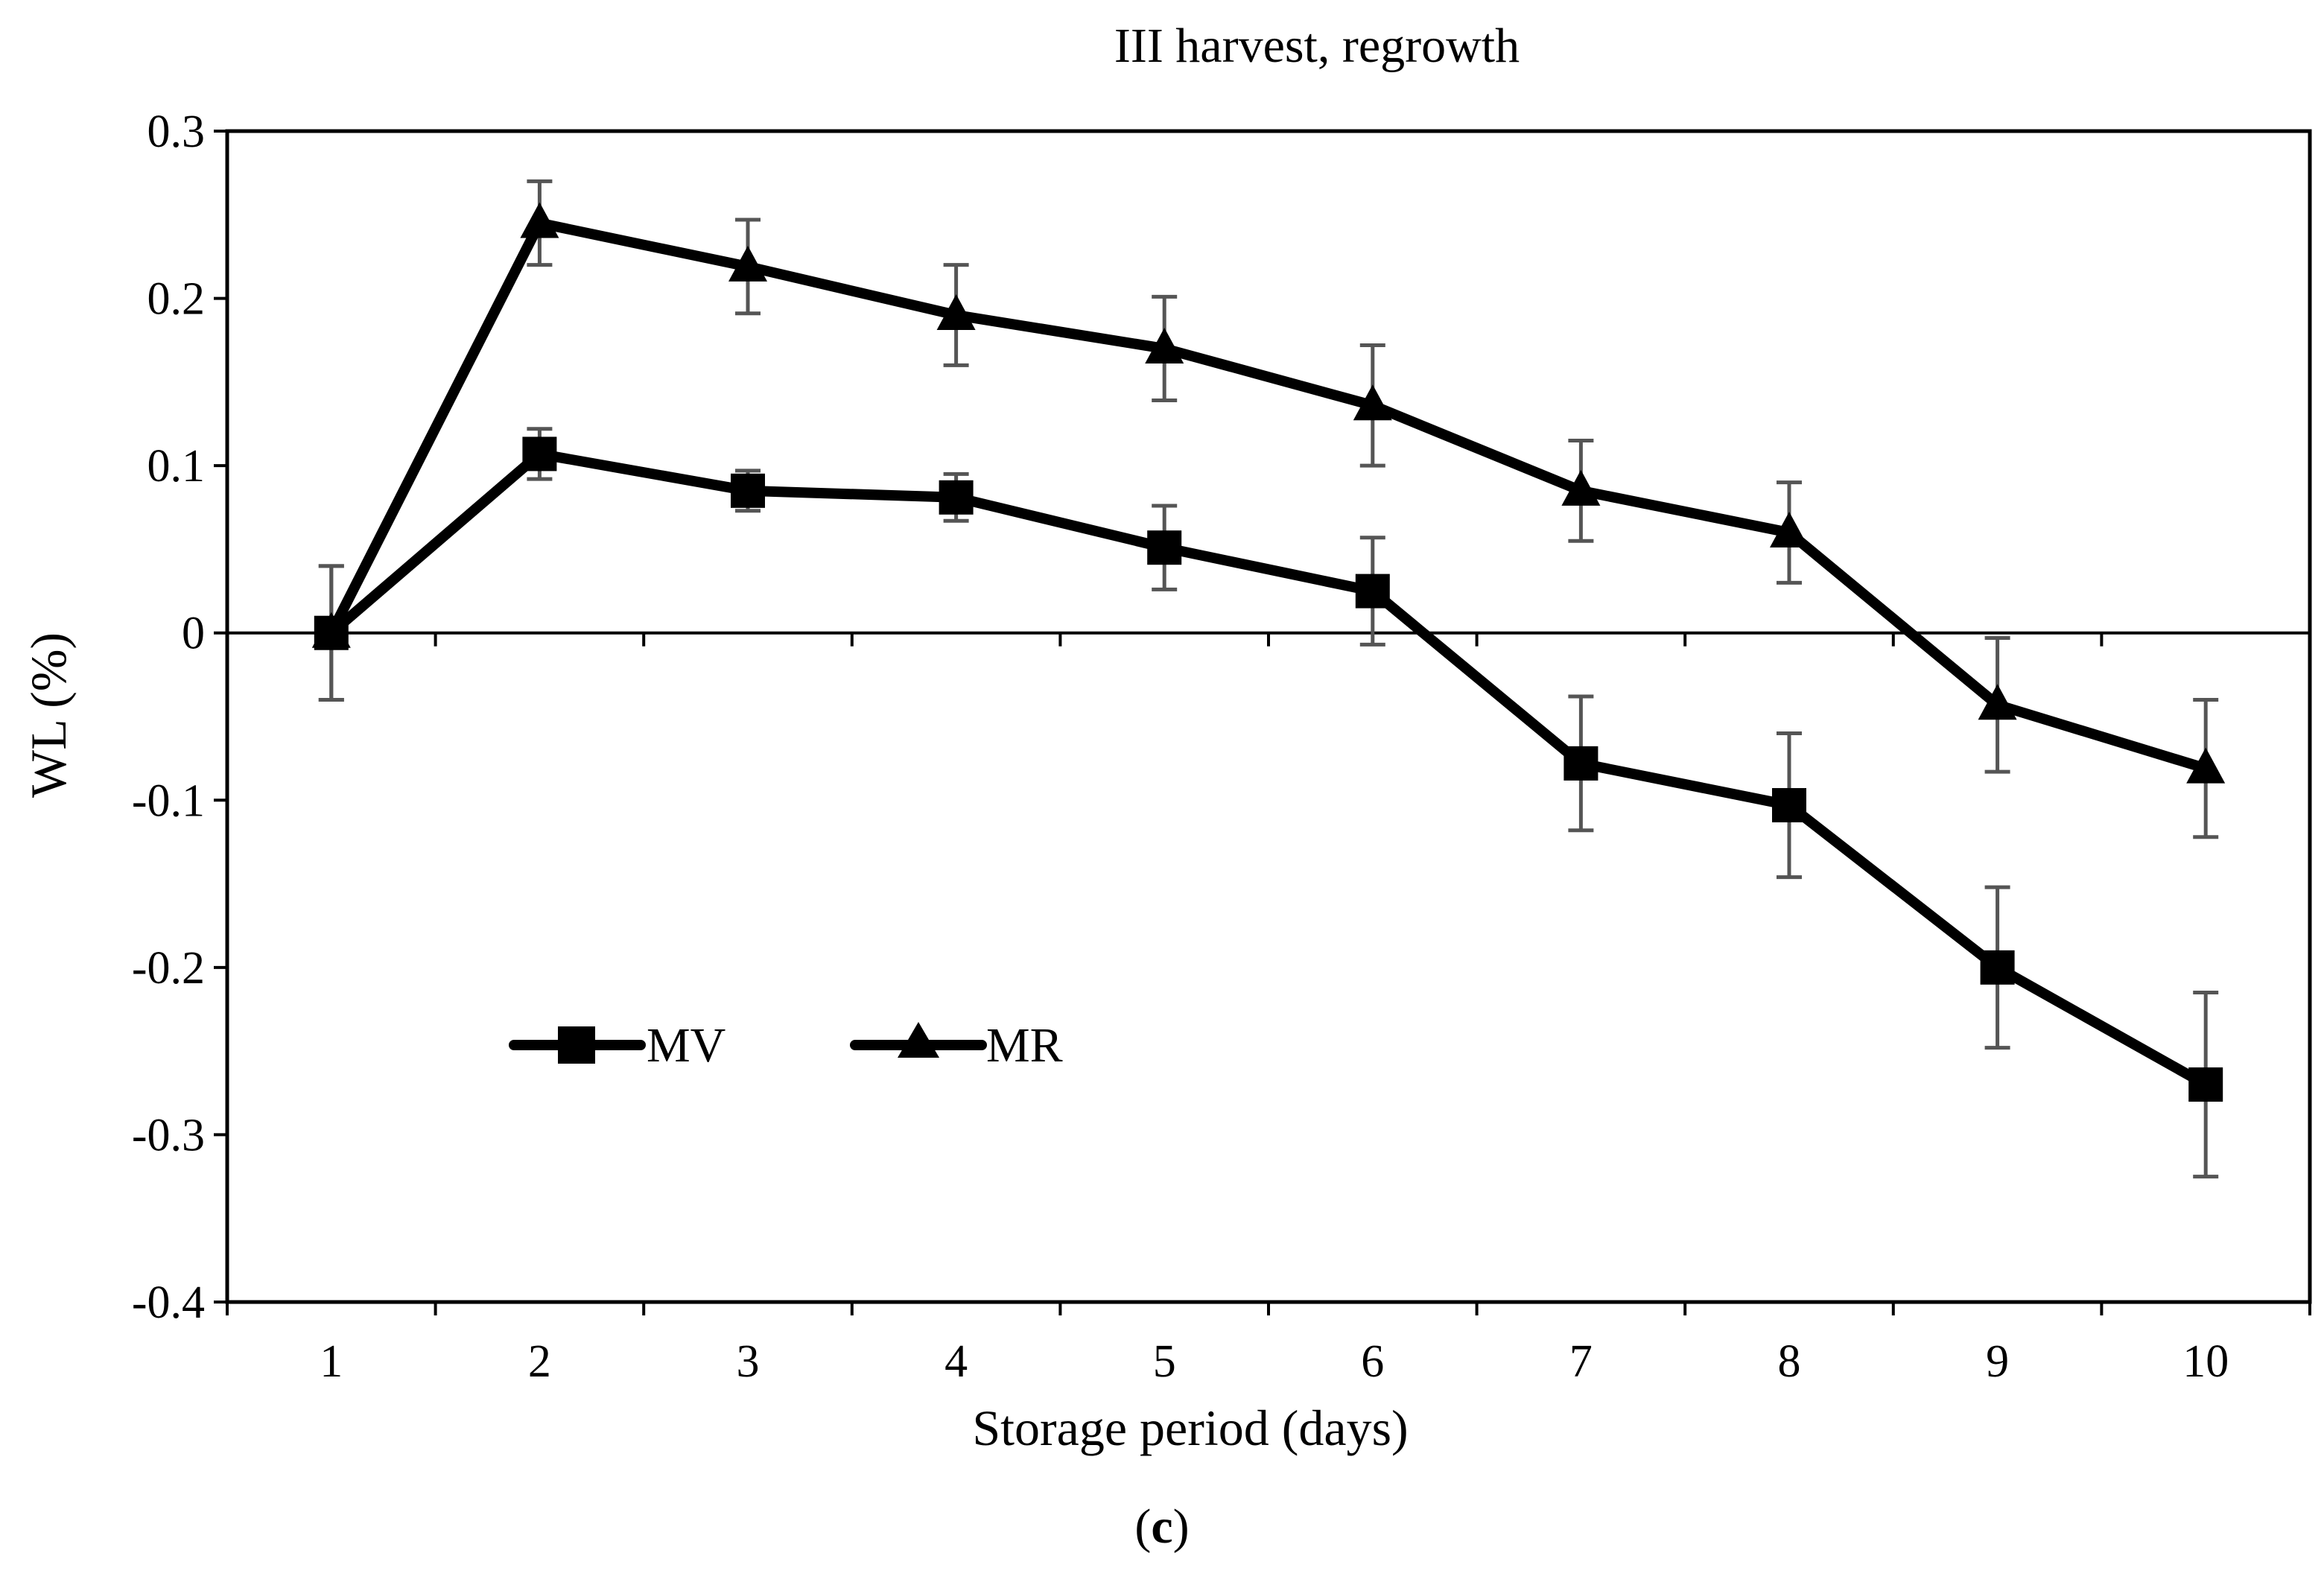  Describe the element at coordinates (49, 715) in the screenshot. I see `y-axis-title: WL (%)` at that location.